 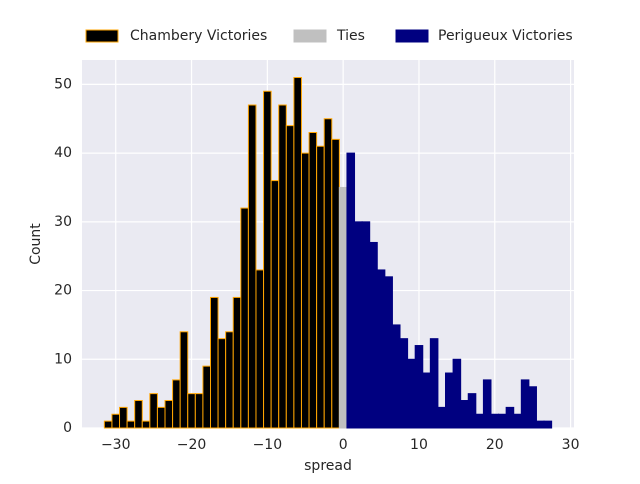 What do you see at coordinates (419, 445) in the screenshot?
I see `x-tick-label: 10` at bounding box center [419, 445].